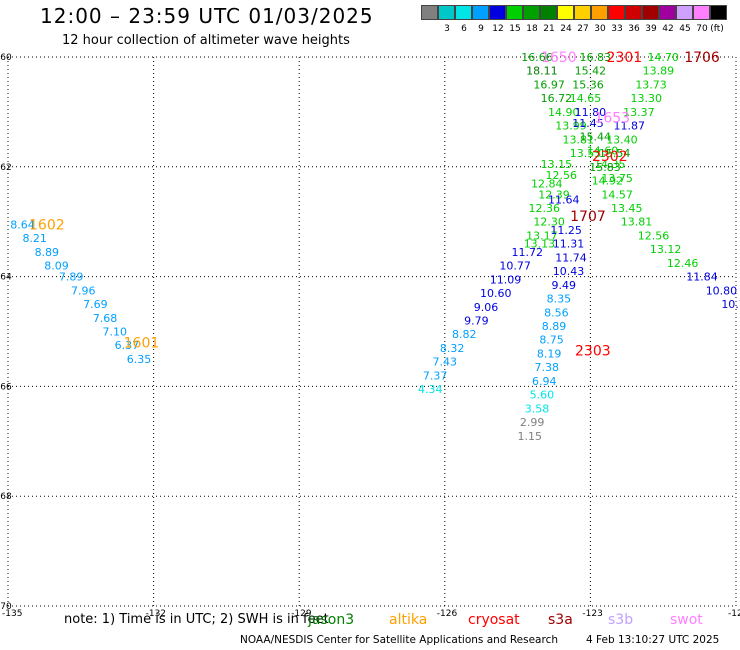 The height and width of the screenshot is (650, 740). What do you see at coordinates (6, 168) in the screenshot?
I see `y-tick-label: -62` at bounding box center [6, 168].